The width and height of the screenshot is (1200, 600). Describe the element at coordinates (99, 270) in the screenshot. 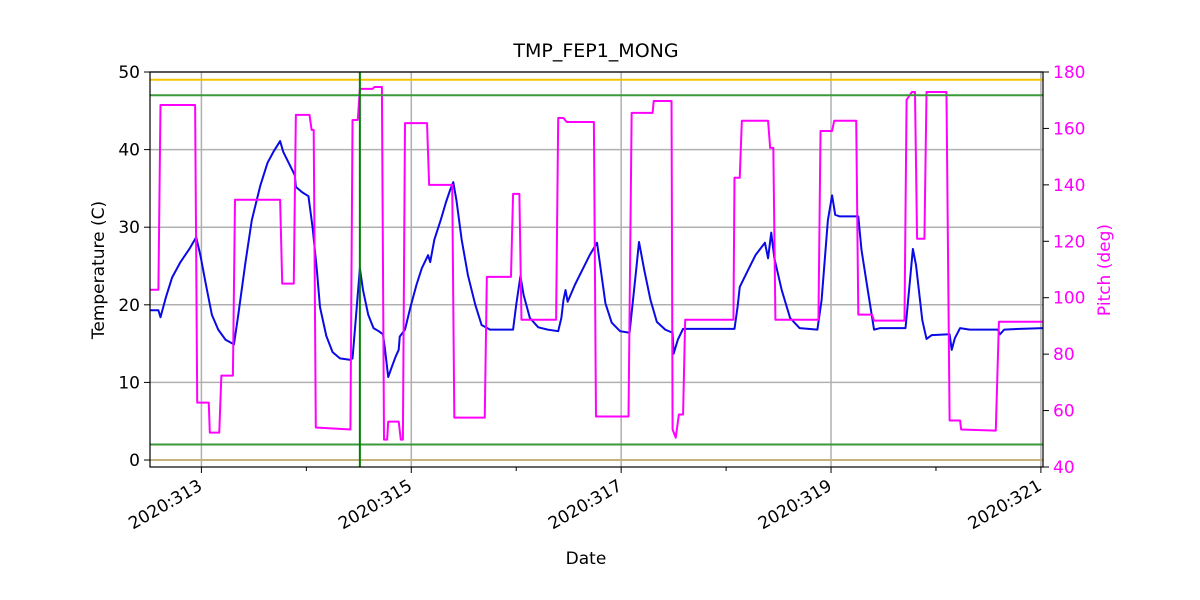

I see `y-axis-label: Temperature (C)` at that location.